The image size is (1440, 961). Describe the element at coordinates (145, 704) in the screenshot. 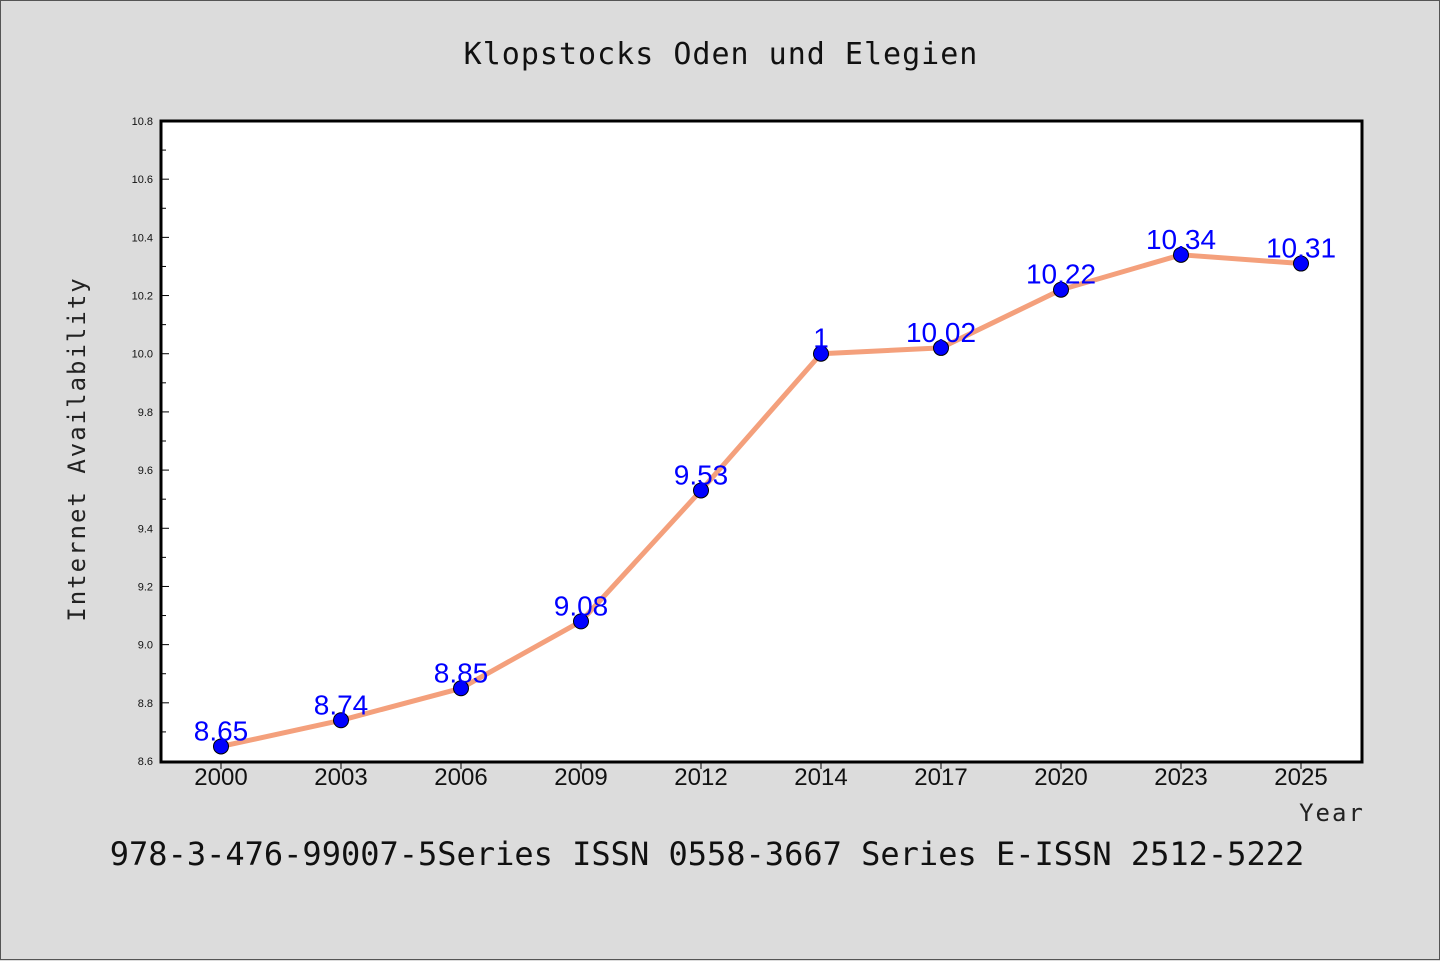

I see `y-tick-label: 8.8` at that location.